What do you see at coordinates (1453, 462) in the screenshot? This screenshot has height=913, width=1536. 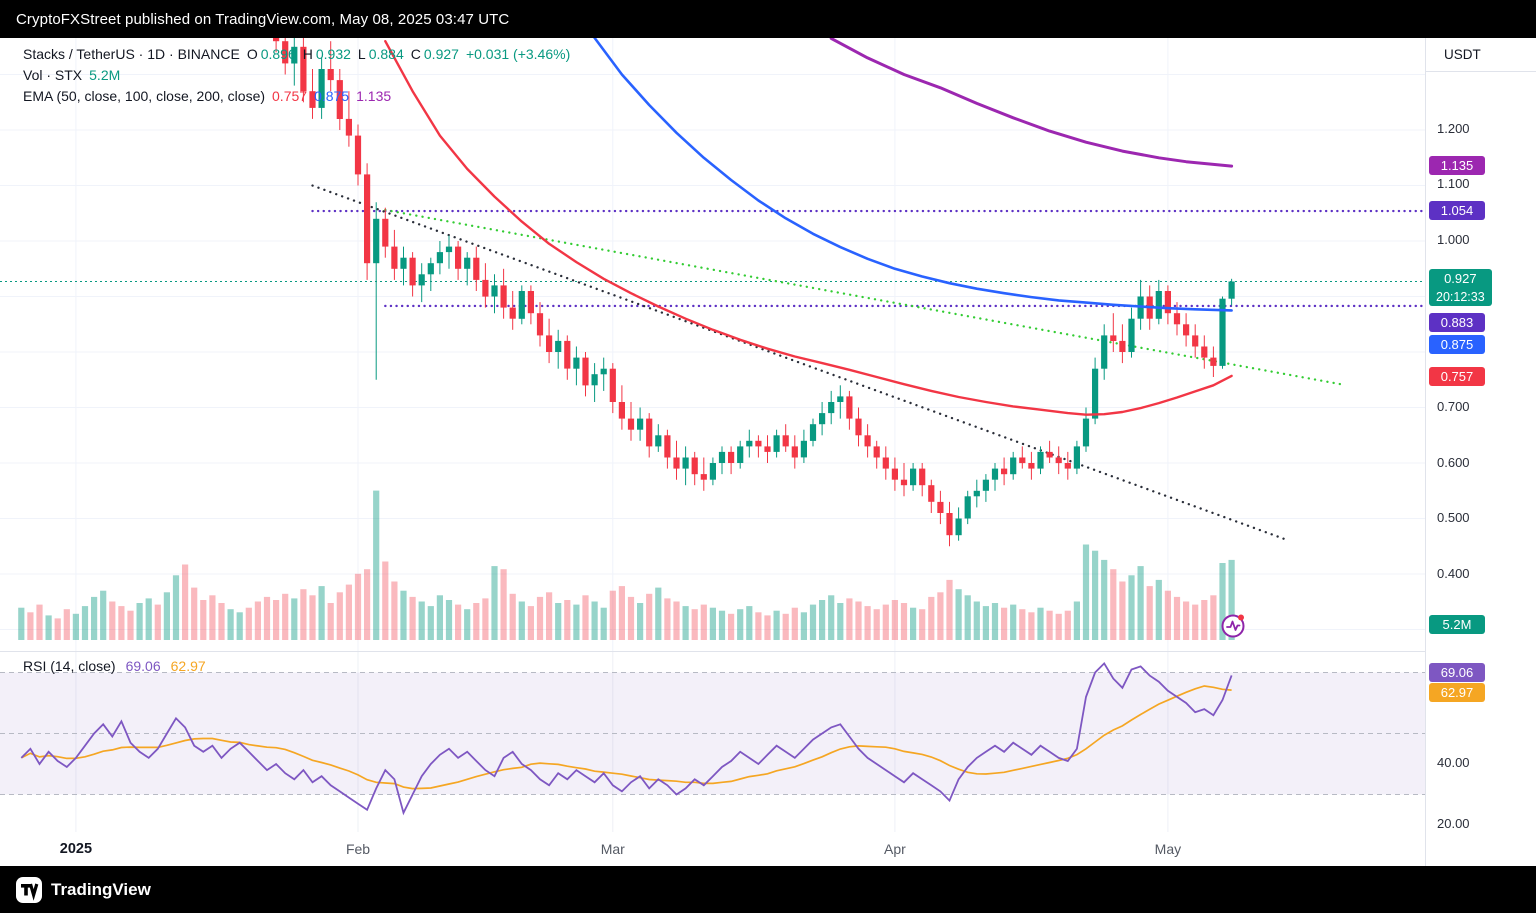 I see `price-tick: 0.600` at bounding box center [1453, 462].